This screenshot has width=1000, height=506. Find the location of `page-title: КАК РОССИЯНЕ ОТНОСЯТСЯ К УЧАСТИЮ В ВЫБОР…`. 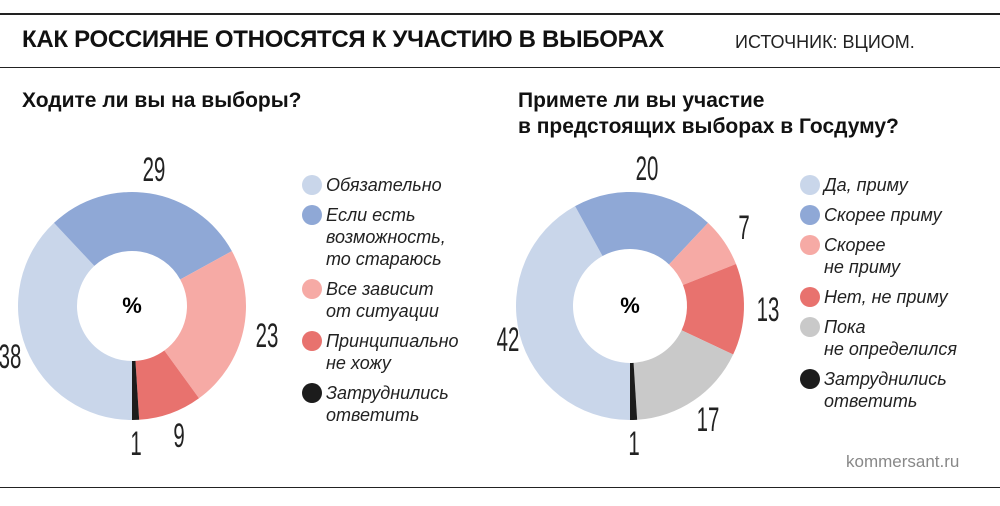

page-title: КАК РОССИЯНЕ ОТНОСЯТСЯ К УЧАСТИЮ В ВЫБОР… is located at coordinates (343, 39).